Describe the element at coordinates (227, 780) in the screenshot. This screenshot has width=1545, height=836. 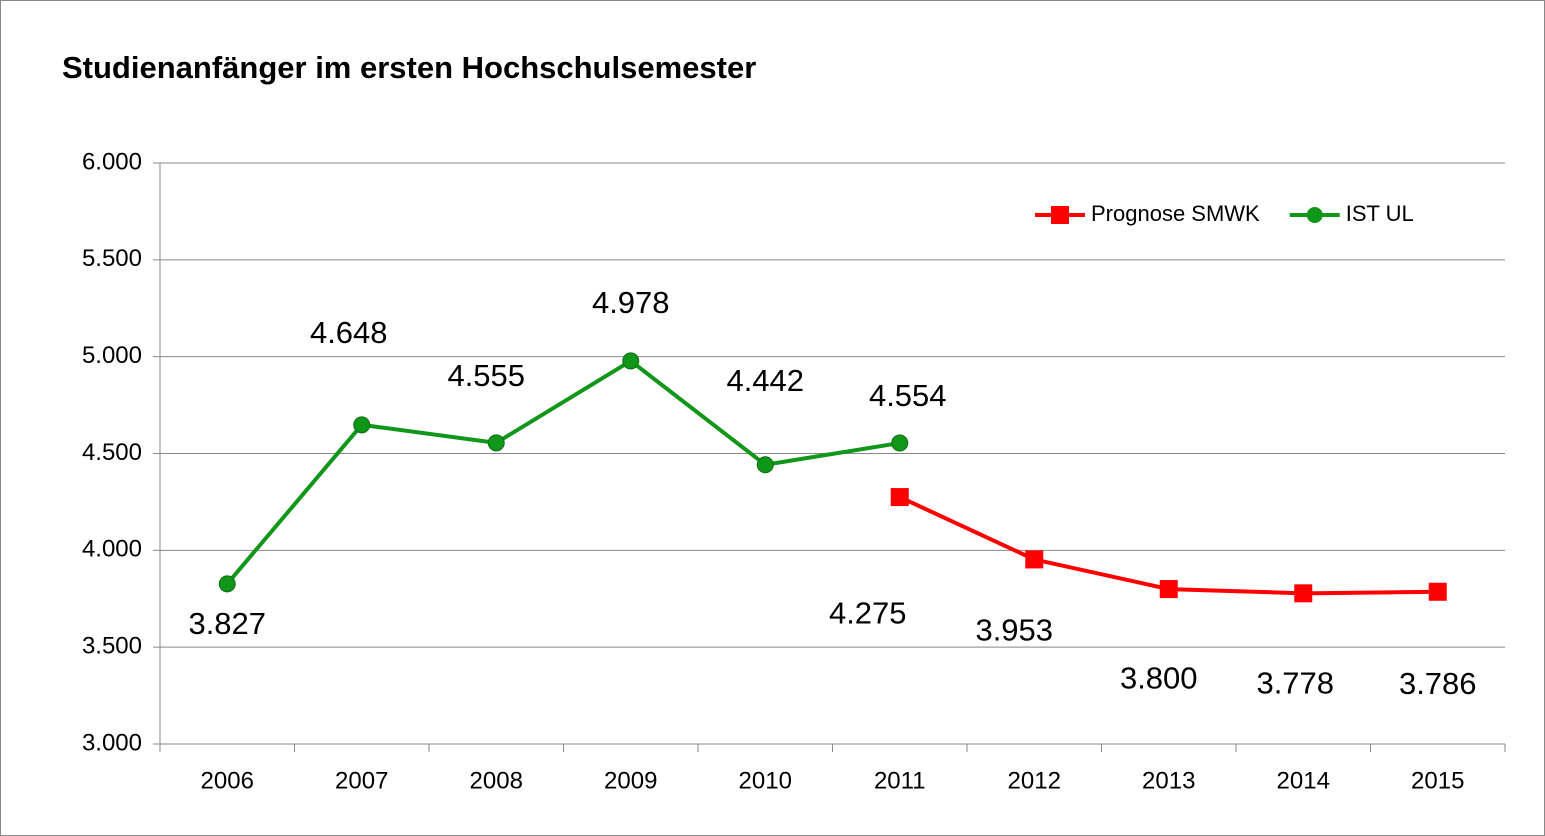
I see `x-tick-label: 2006` at that location.